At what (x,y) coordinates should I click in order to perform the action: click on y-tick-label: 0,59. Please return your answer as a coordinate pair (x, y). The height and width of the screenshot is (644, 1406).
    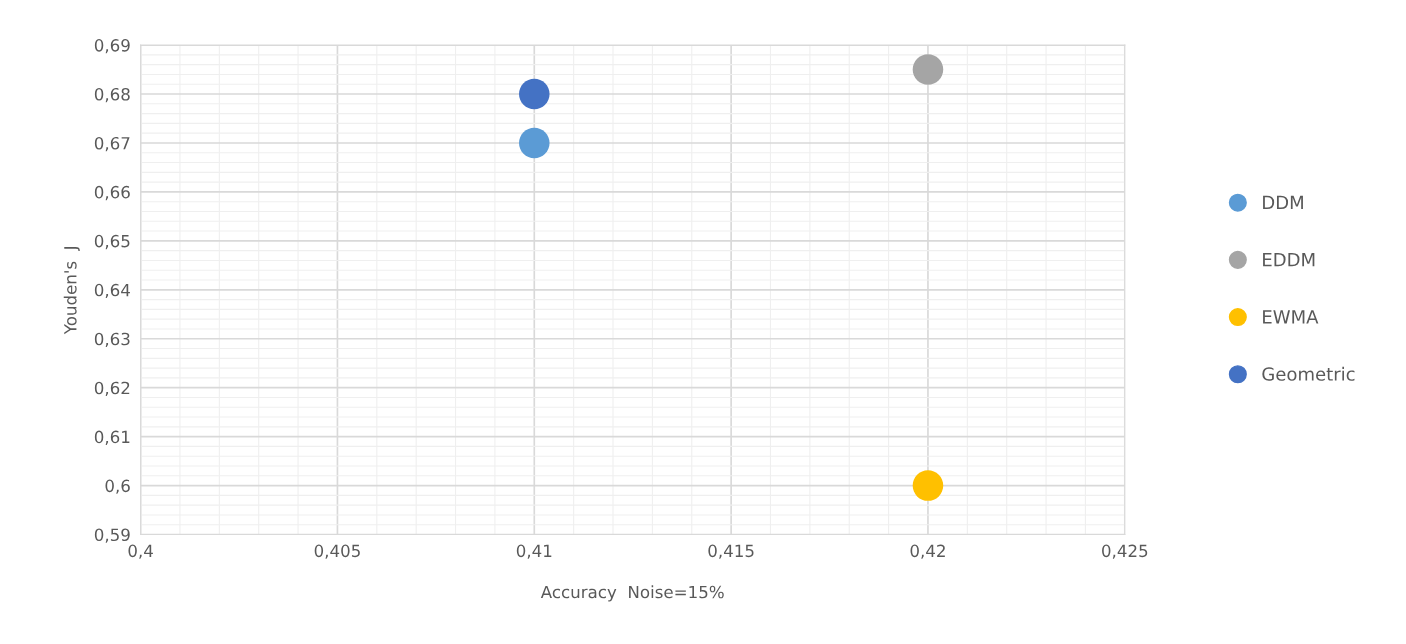
    Looking at the image, I should click on (112, 535).